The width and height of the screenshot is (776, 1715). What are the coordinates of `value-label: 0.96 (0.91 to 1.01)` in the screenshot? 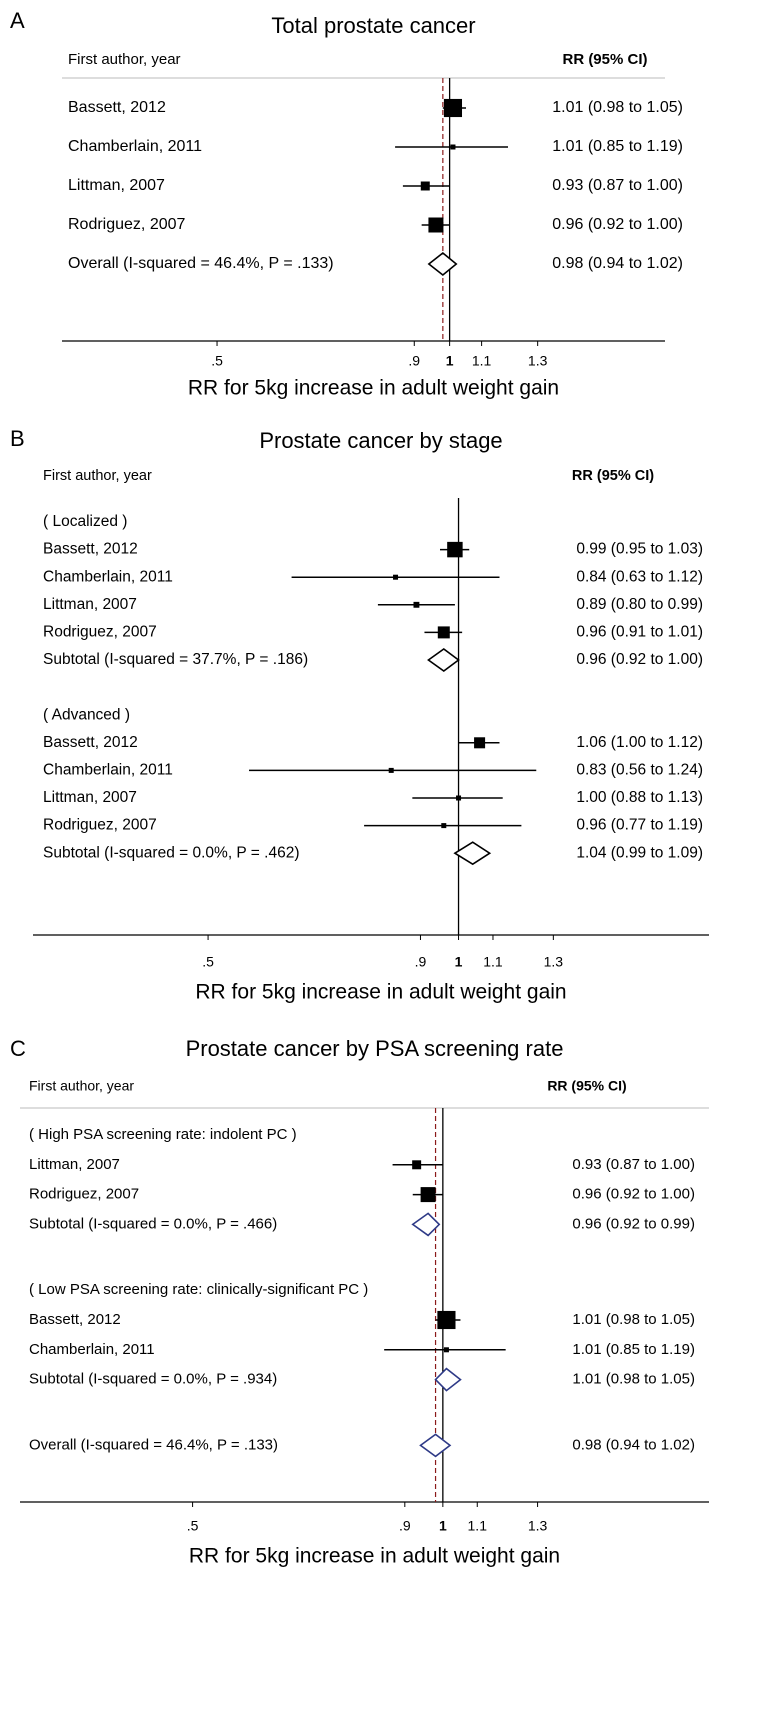 It's located at (639, 631).